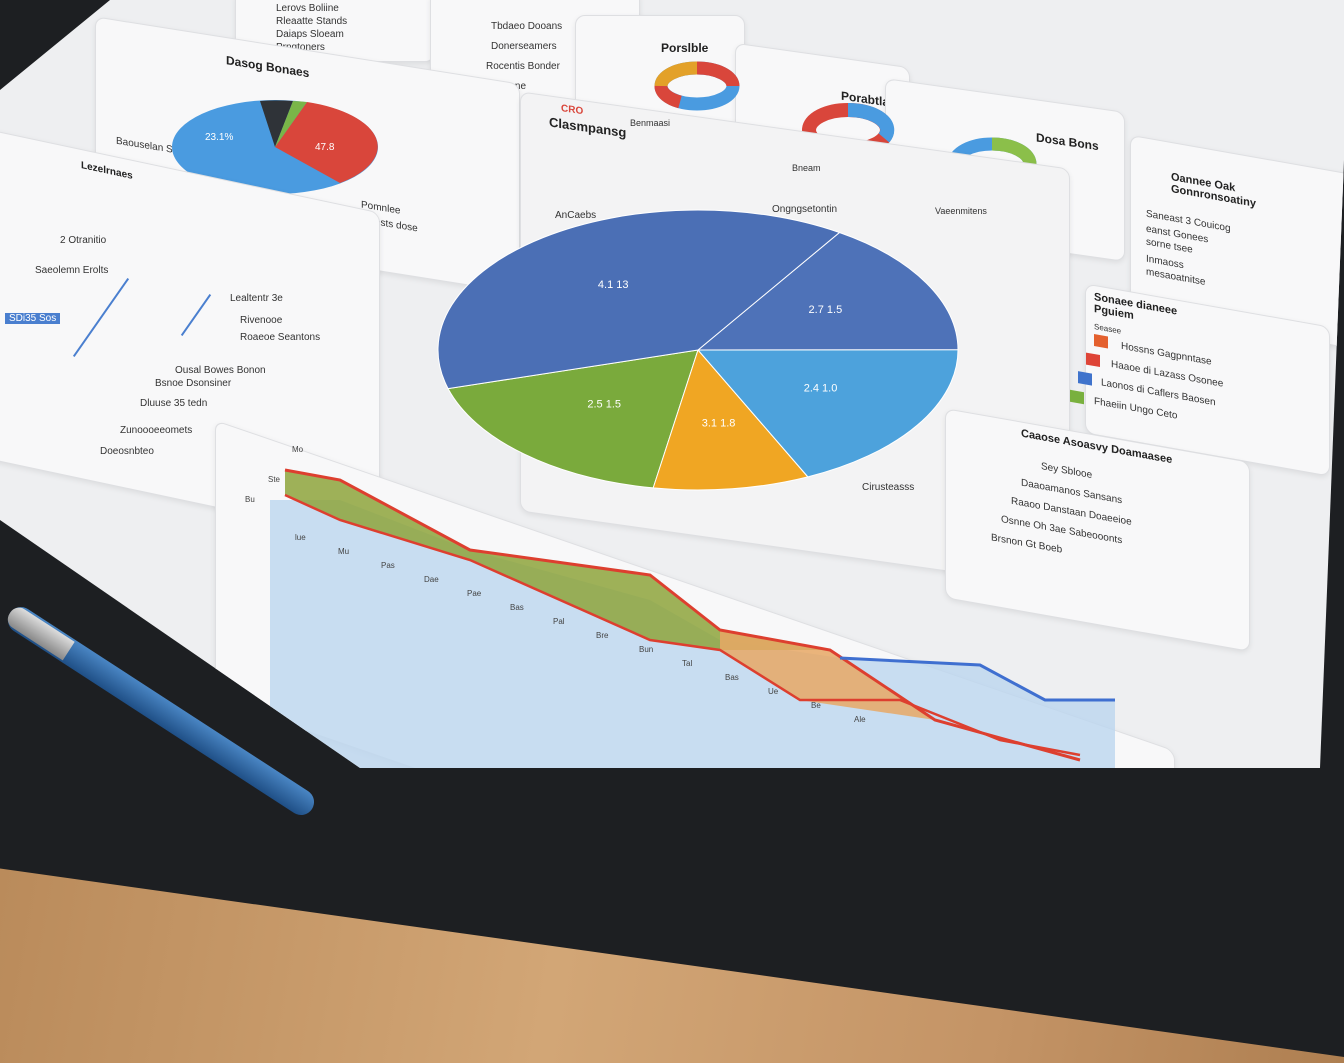  I want to click on list-item: Lealtentr 3e, so click(256, 298).